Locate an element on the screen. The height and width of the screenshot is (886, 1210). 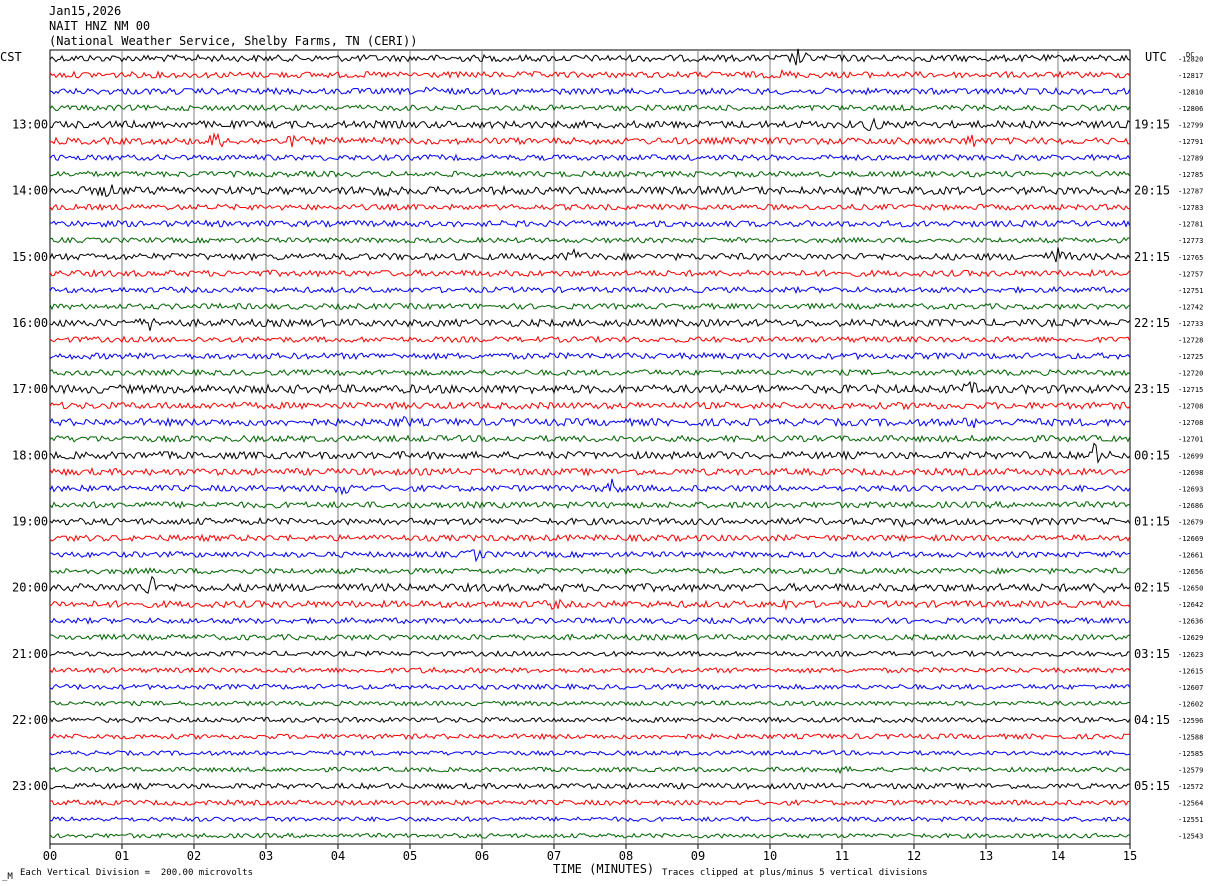
x-tick-label: 07 is located at coordinates (554, 856).